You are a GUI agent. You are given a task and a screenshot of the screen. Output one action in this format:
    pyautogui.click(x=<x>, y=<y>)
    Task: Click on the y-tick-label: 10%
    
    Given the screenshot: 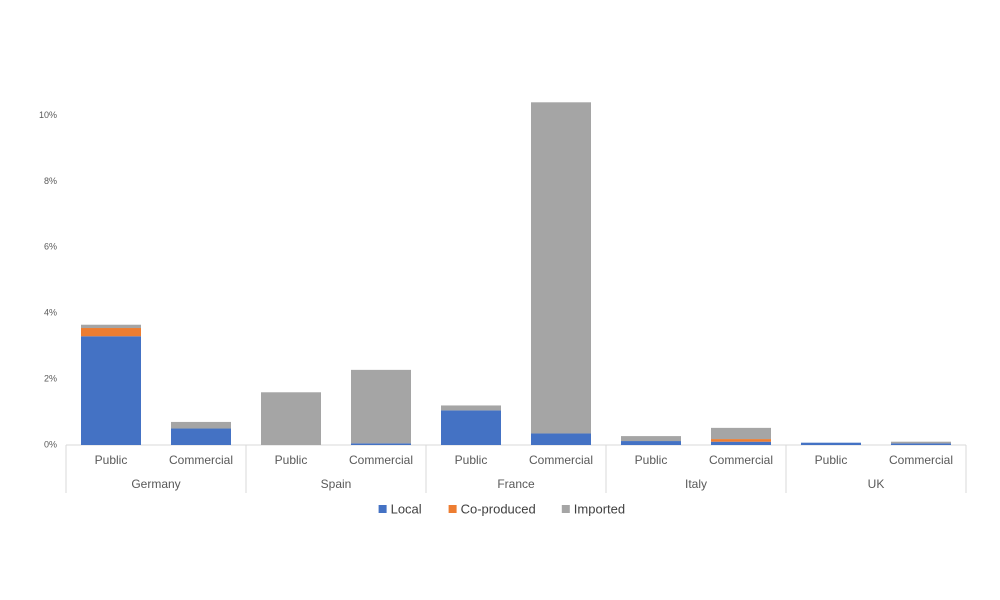 What is the action you would take?
    pyautogui.click(x=48, y=115)
    